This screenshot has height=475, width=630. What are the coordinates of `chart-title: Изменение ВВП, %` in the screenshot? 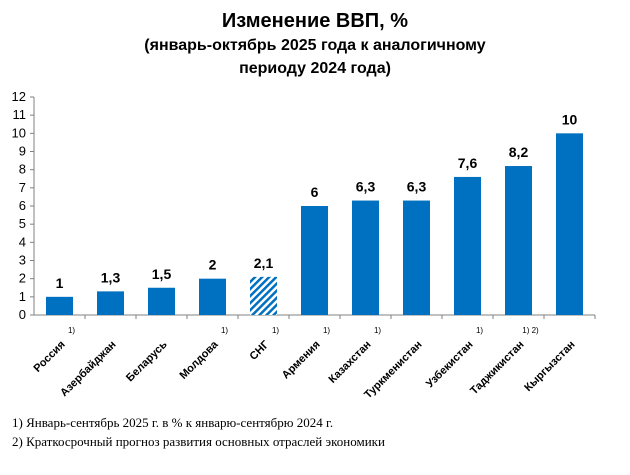 It's located at (315, 21).